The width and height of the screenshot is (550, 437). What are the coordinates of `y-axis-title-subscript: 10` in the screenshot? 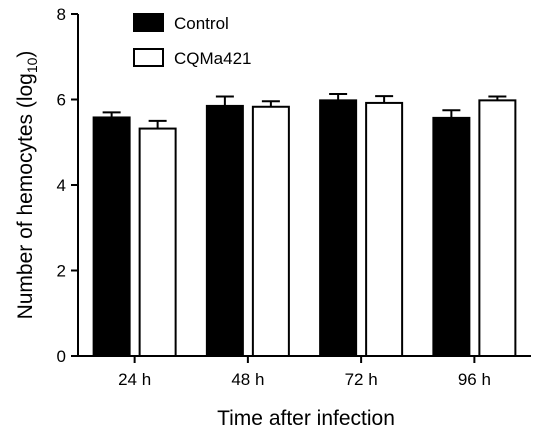 It's located at (32, 65).